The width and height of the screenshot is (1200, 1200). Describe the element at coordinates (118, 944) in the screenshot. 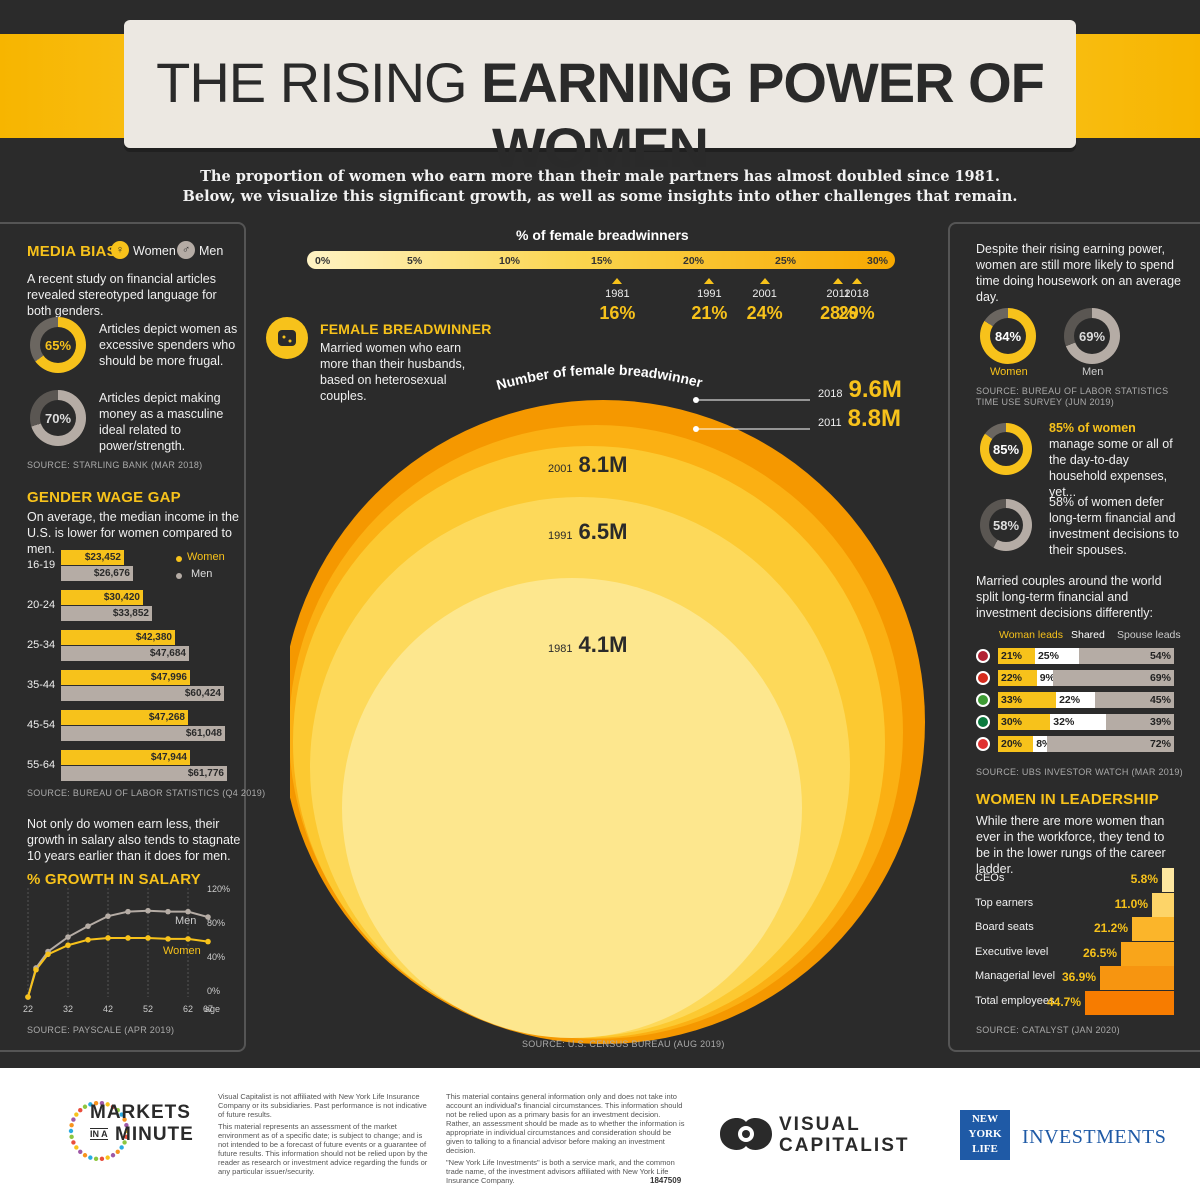

I see `salary-growth-chart` at that location.